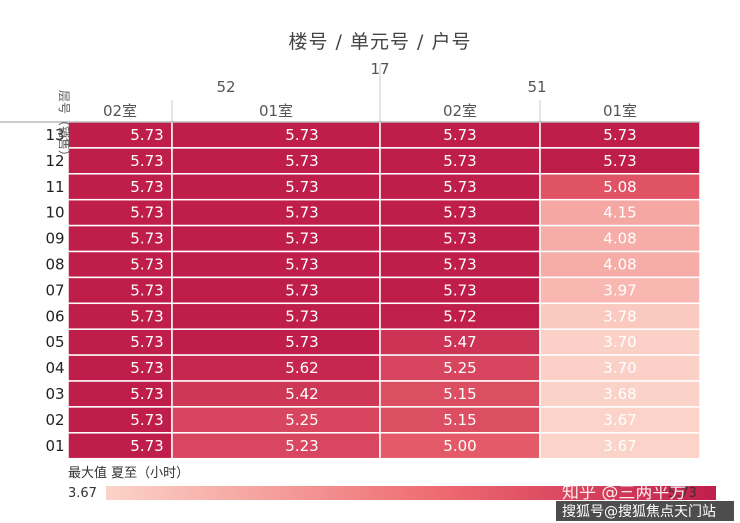  Describe the element at coordinates (82, 493) in the screenshot. I see `legend-min-label: 3.67` at that location.